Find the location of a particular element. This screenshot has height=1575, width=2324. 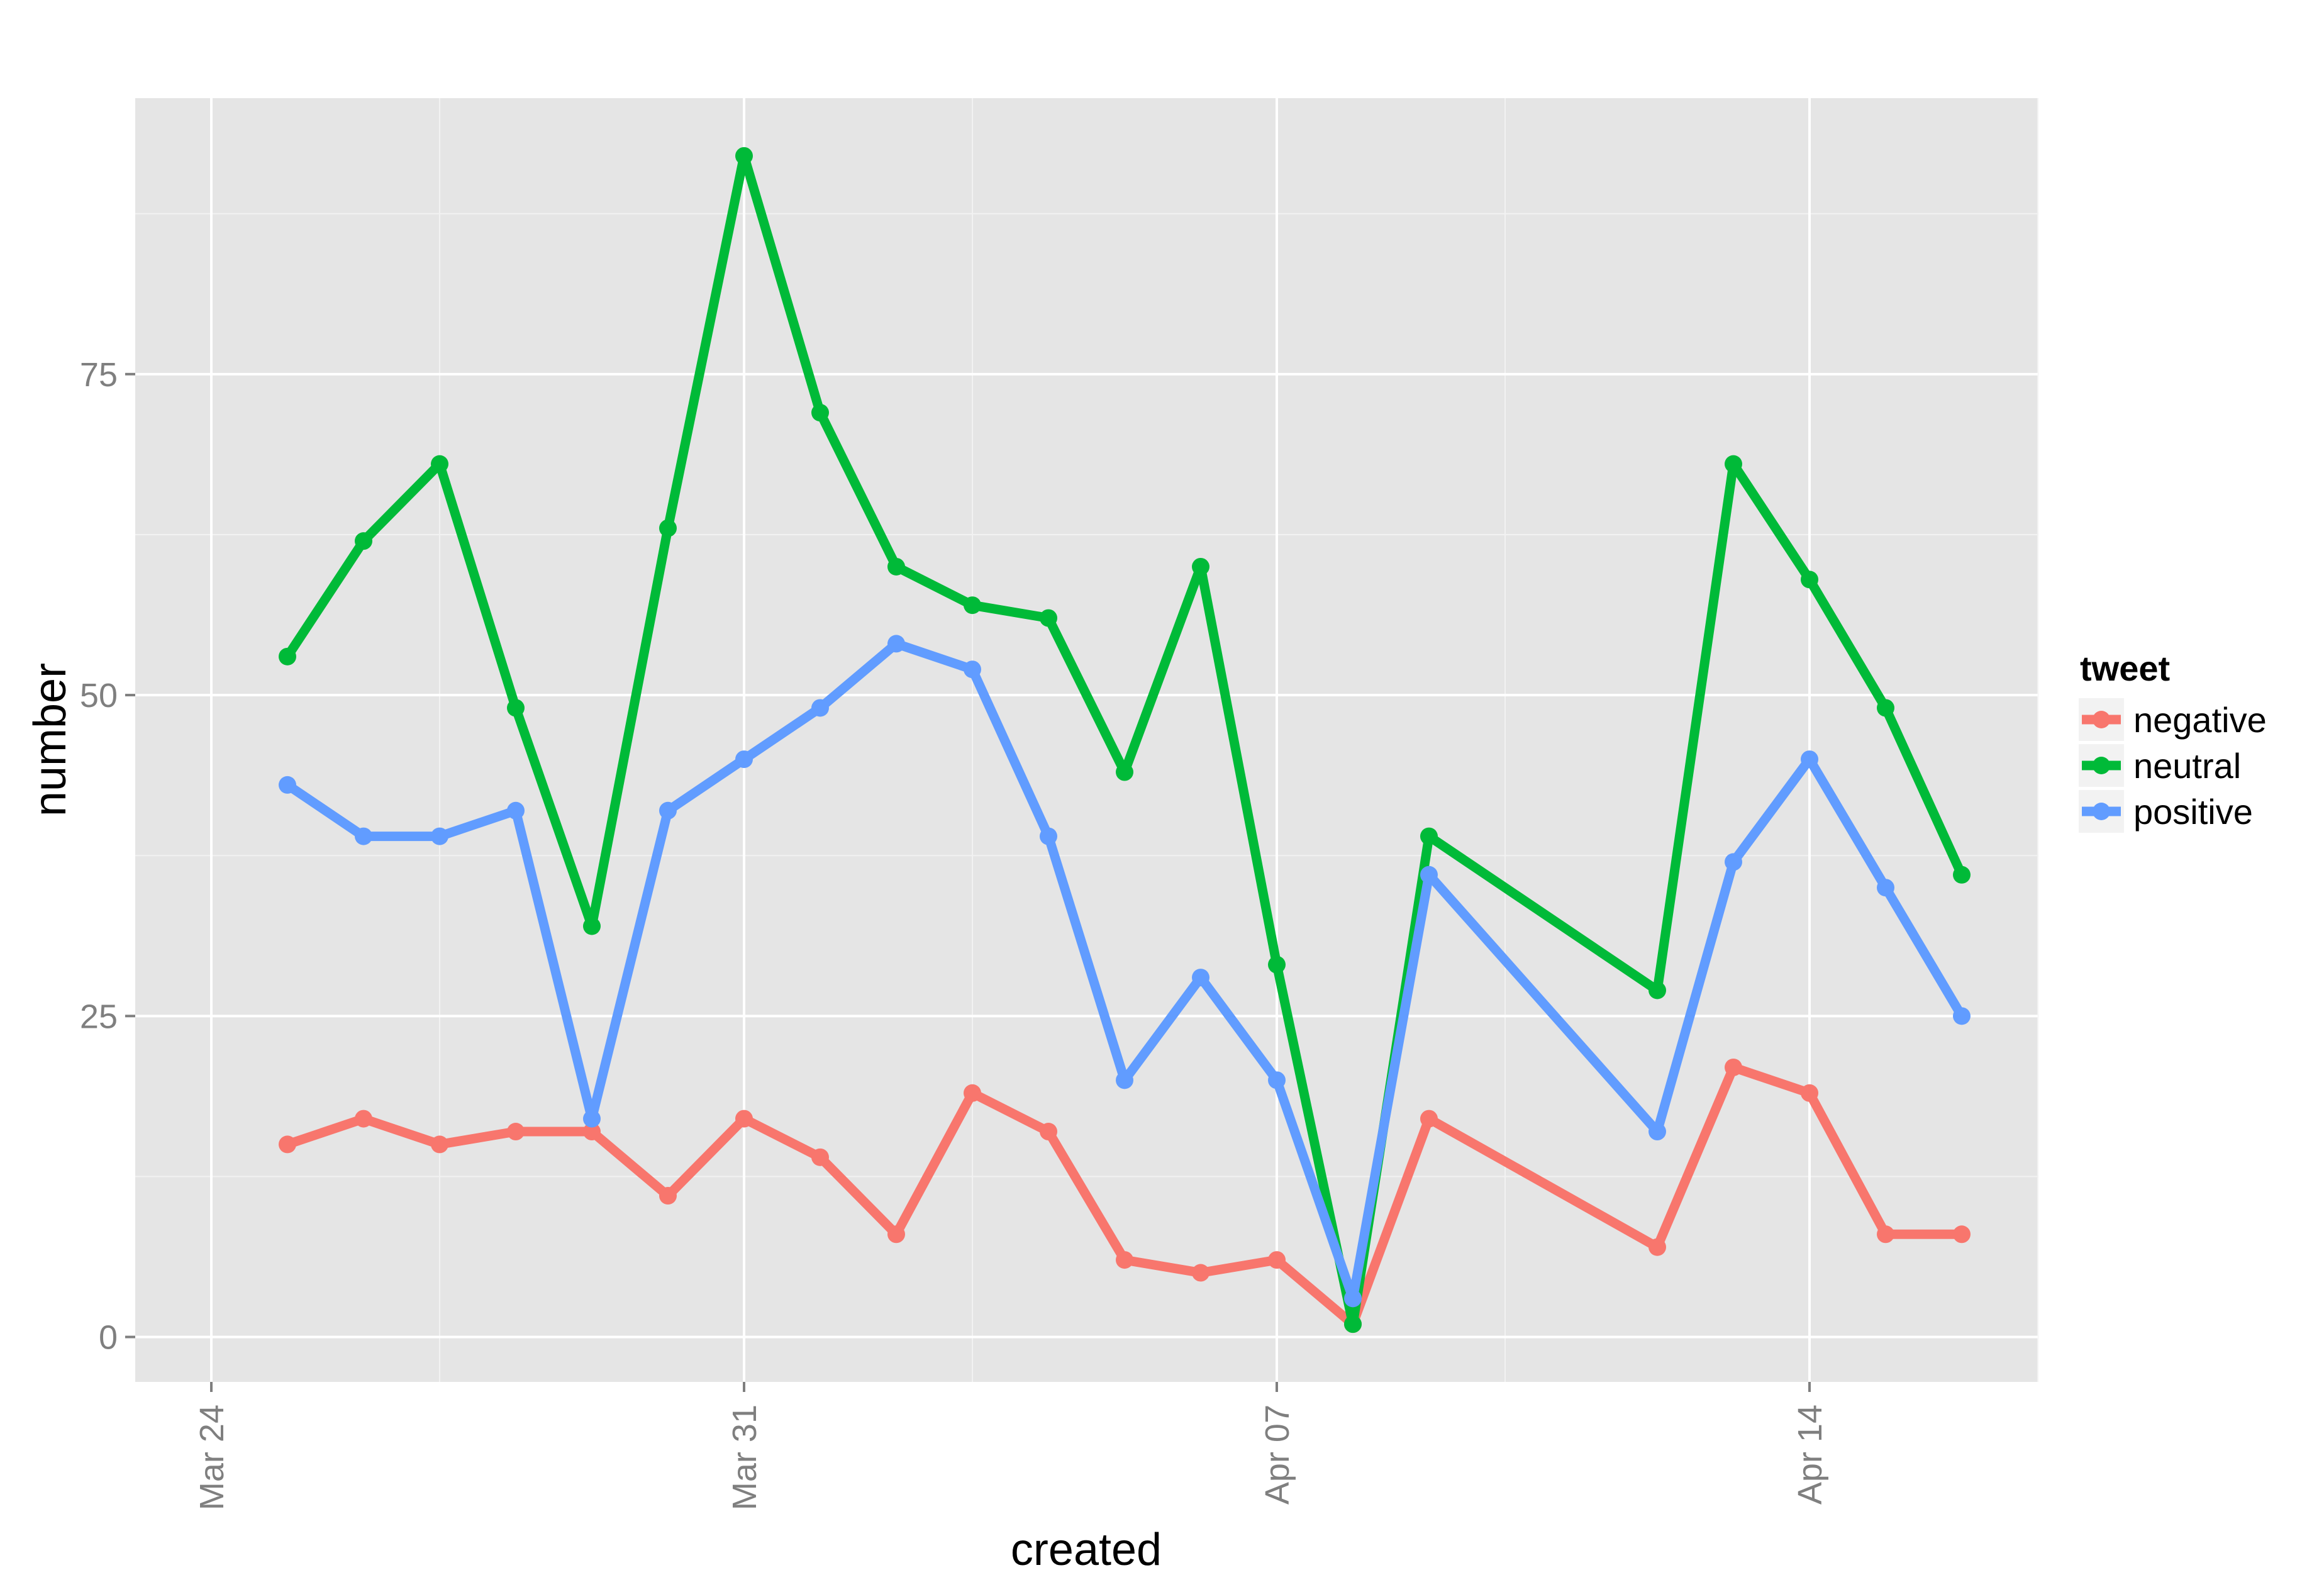

x-axis-title: created is located at coordinates (1086, 1550).